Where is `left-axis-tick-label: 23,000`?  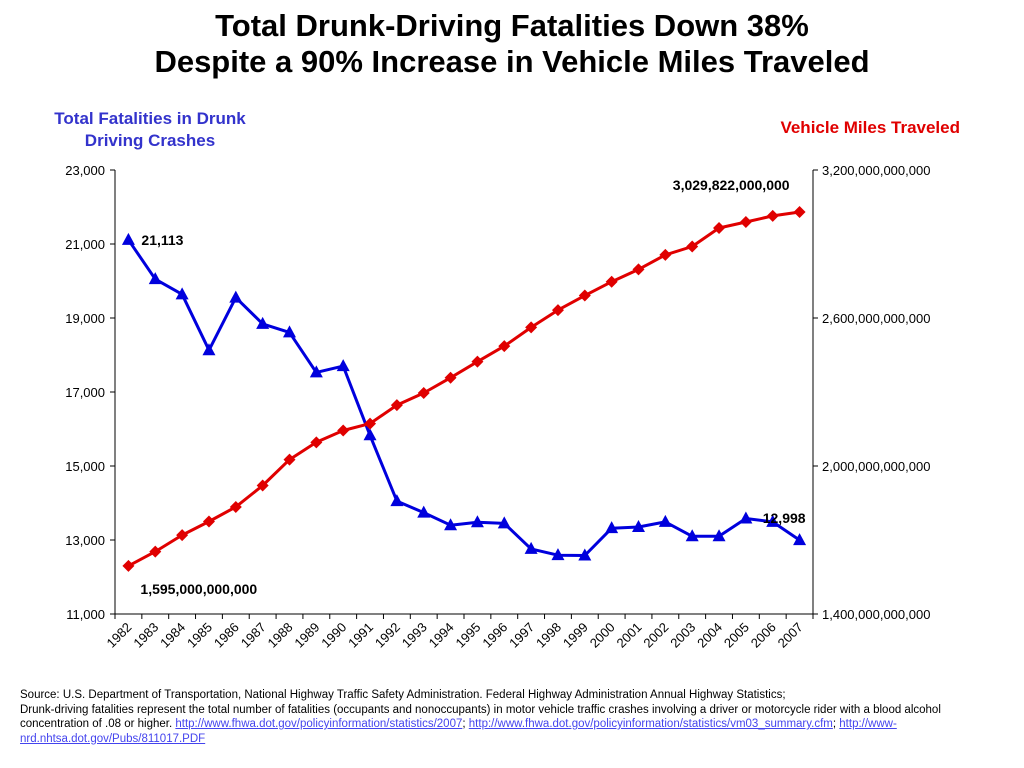
left-axis-tick-label: 23,000 is located at coordinates (85, 170).